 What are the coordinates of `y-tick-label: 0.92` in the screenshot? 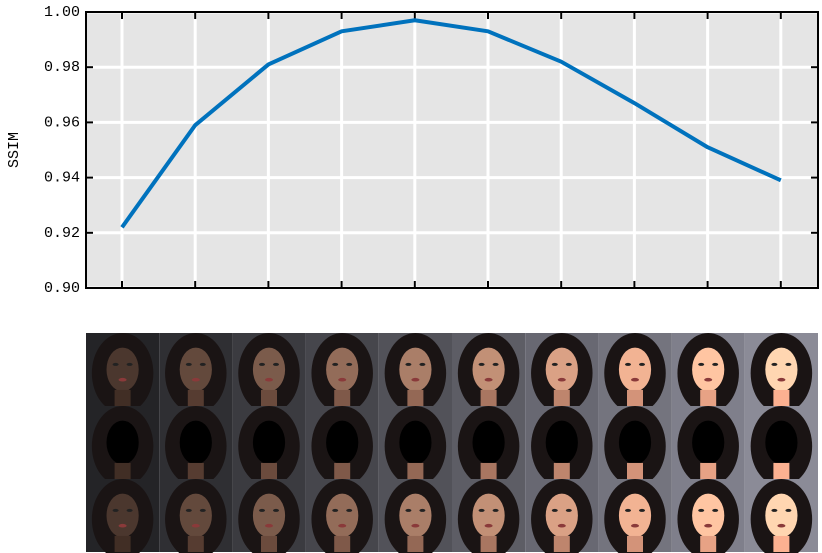 It's located at (62, 233).